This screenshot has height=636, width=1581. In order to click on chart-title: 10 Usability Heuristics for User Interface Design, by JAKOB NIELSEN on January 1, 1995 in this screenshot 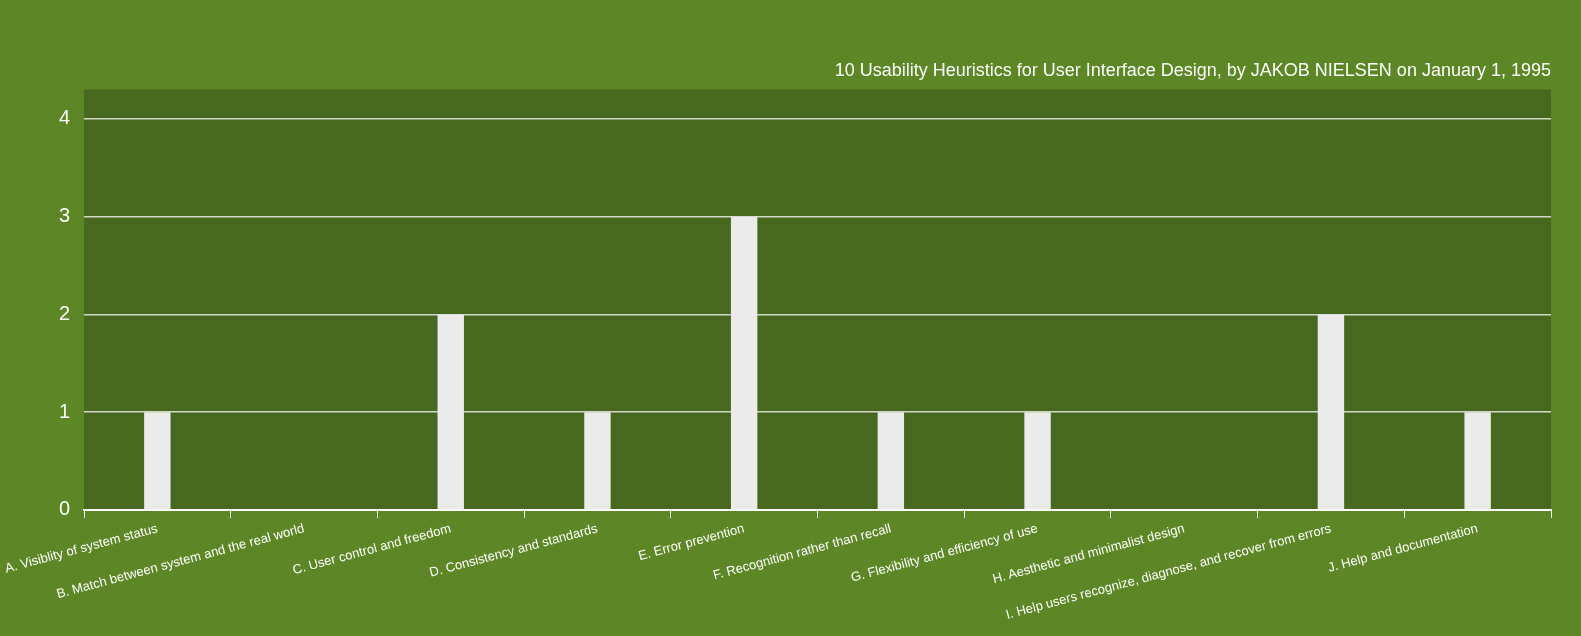, I will do `click(1192, 69)`.